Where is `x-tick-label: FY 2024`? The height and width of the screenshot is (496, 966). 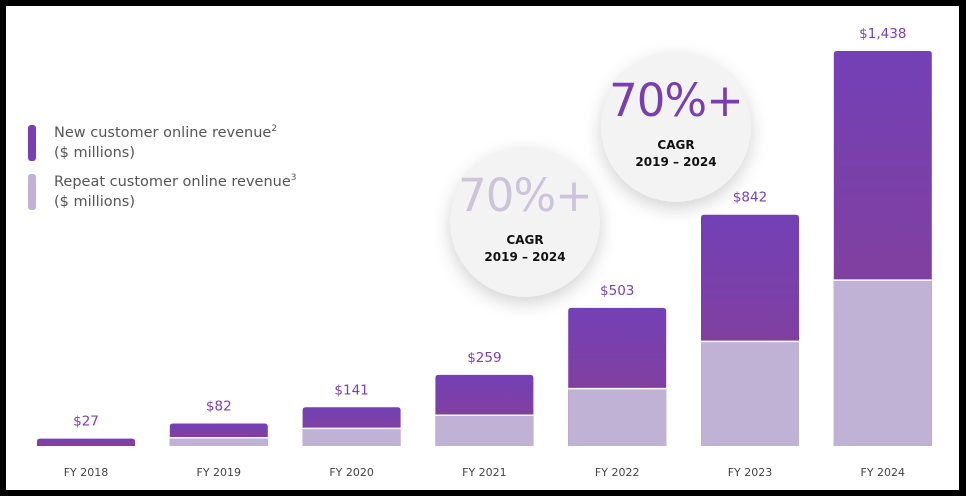
x-tick-label: FY 2024 is located at coordinates (883, 472).